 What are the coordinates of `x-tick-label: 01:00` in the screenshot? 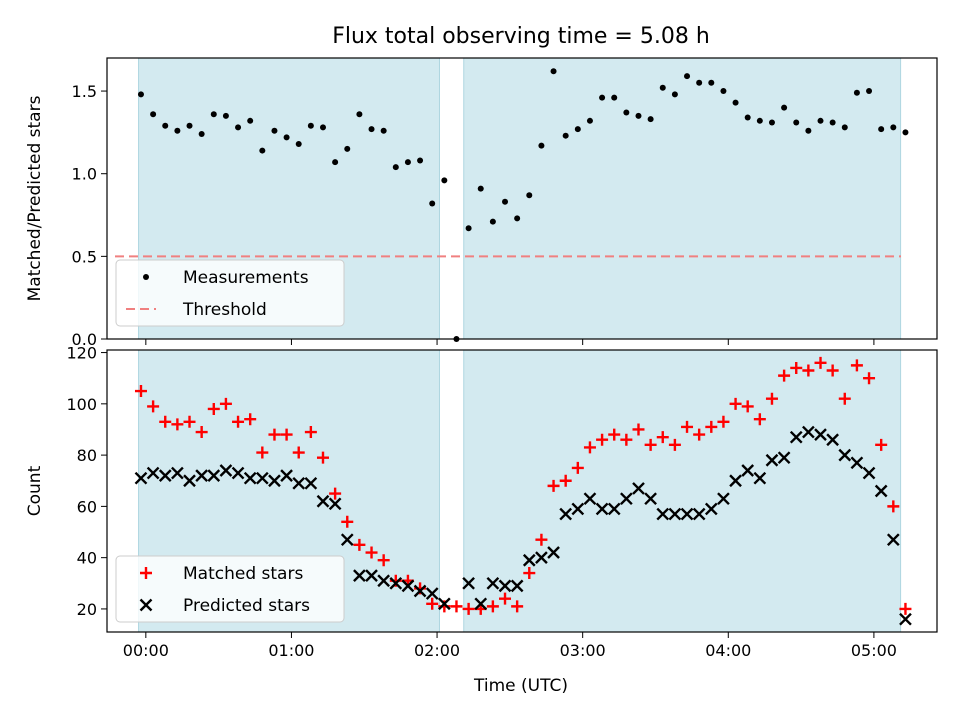 It's located at (291, 650).